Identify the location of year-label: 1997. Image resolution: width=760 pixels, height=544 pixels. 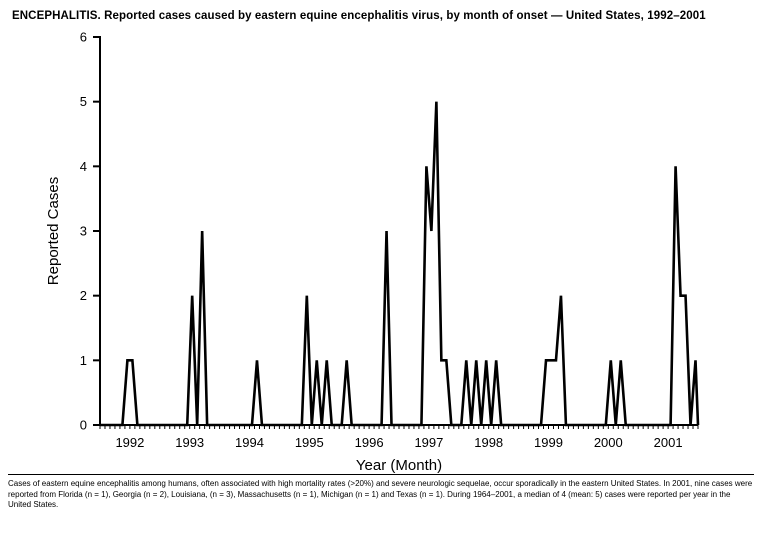
(428, 442).